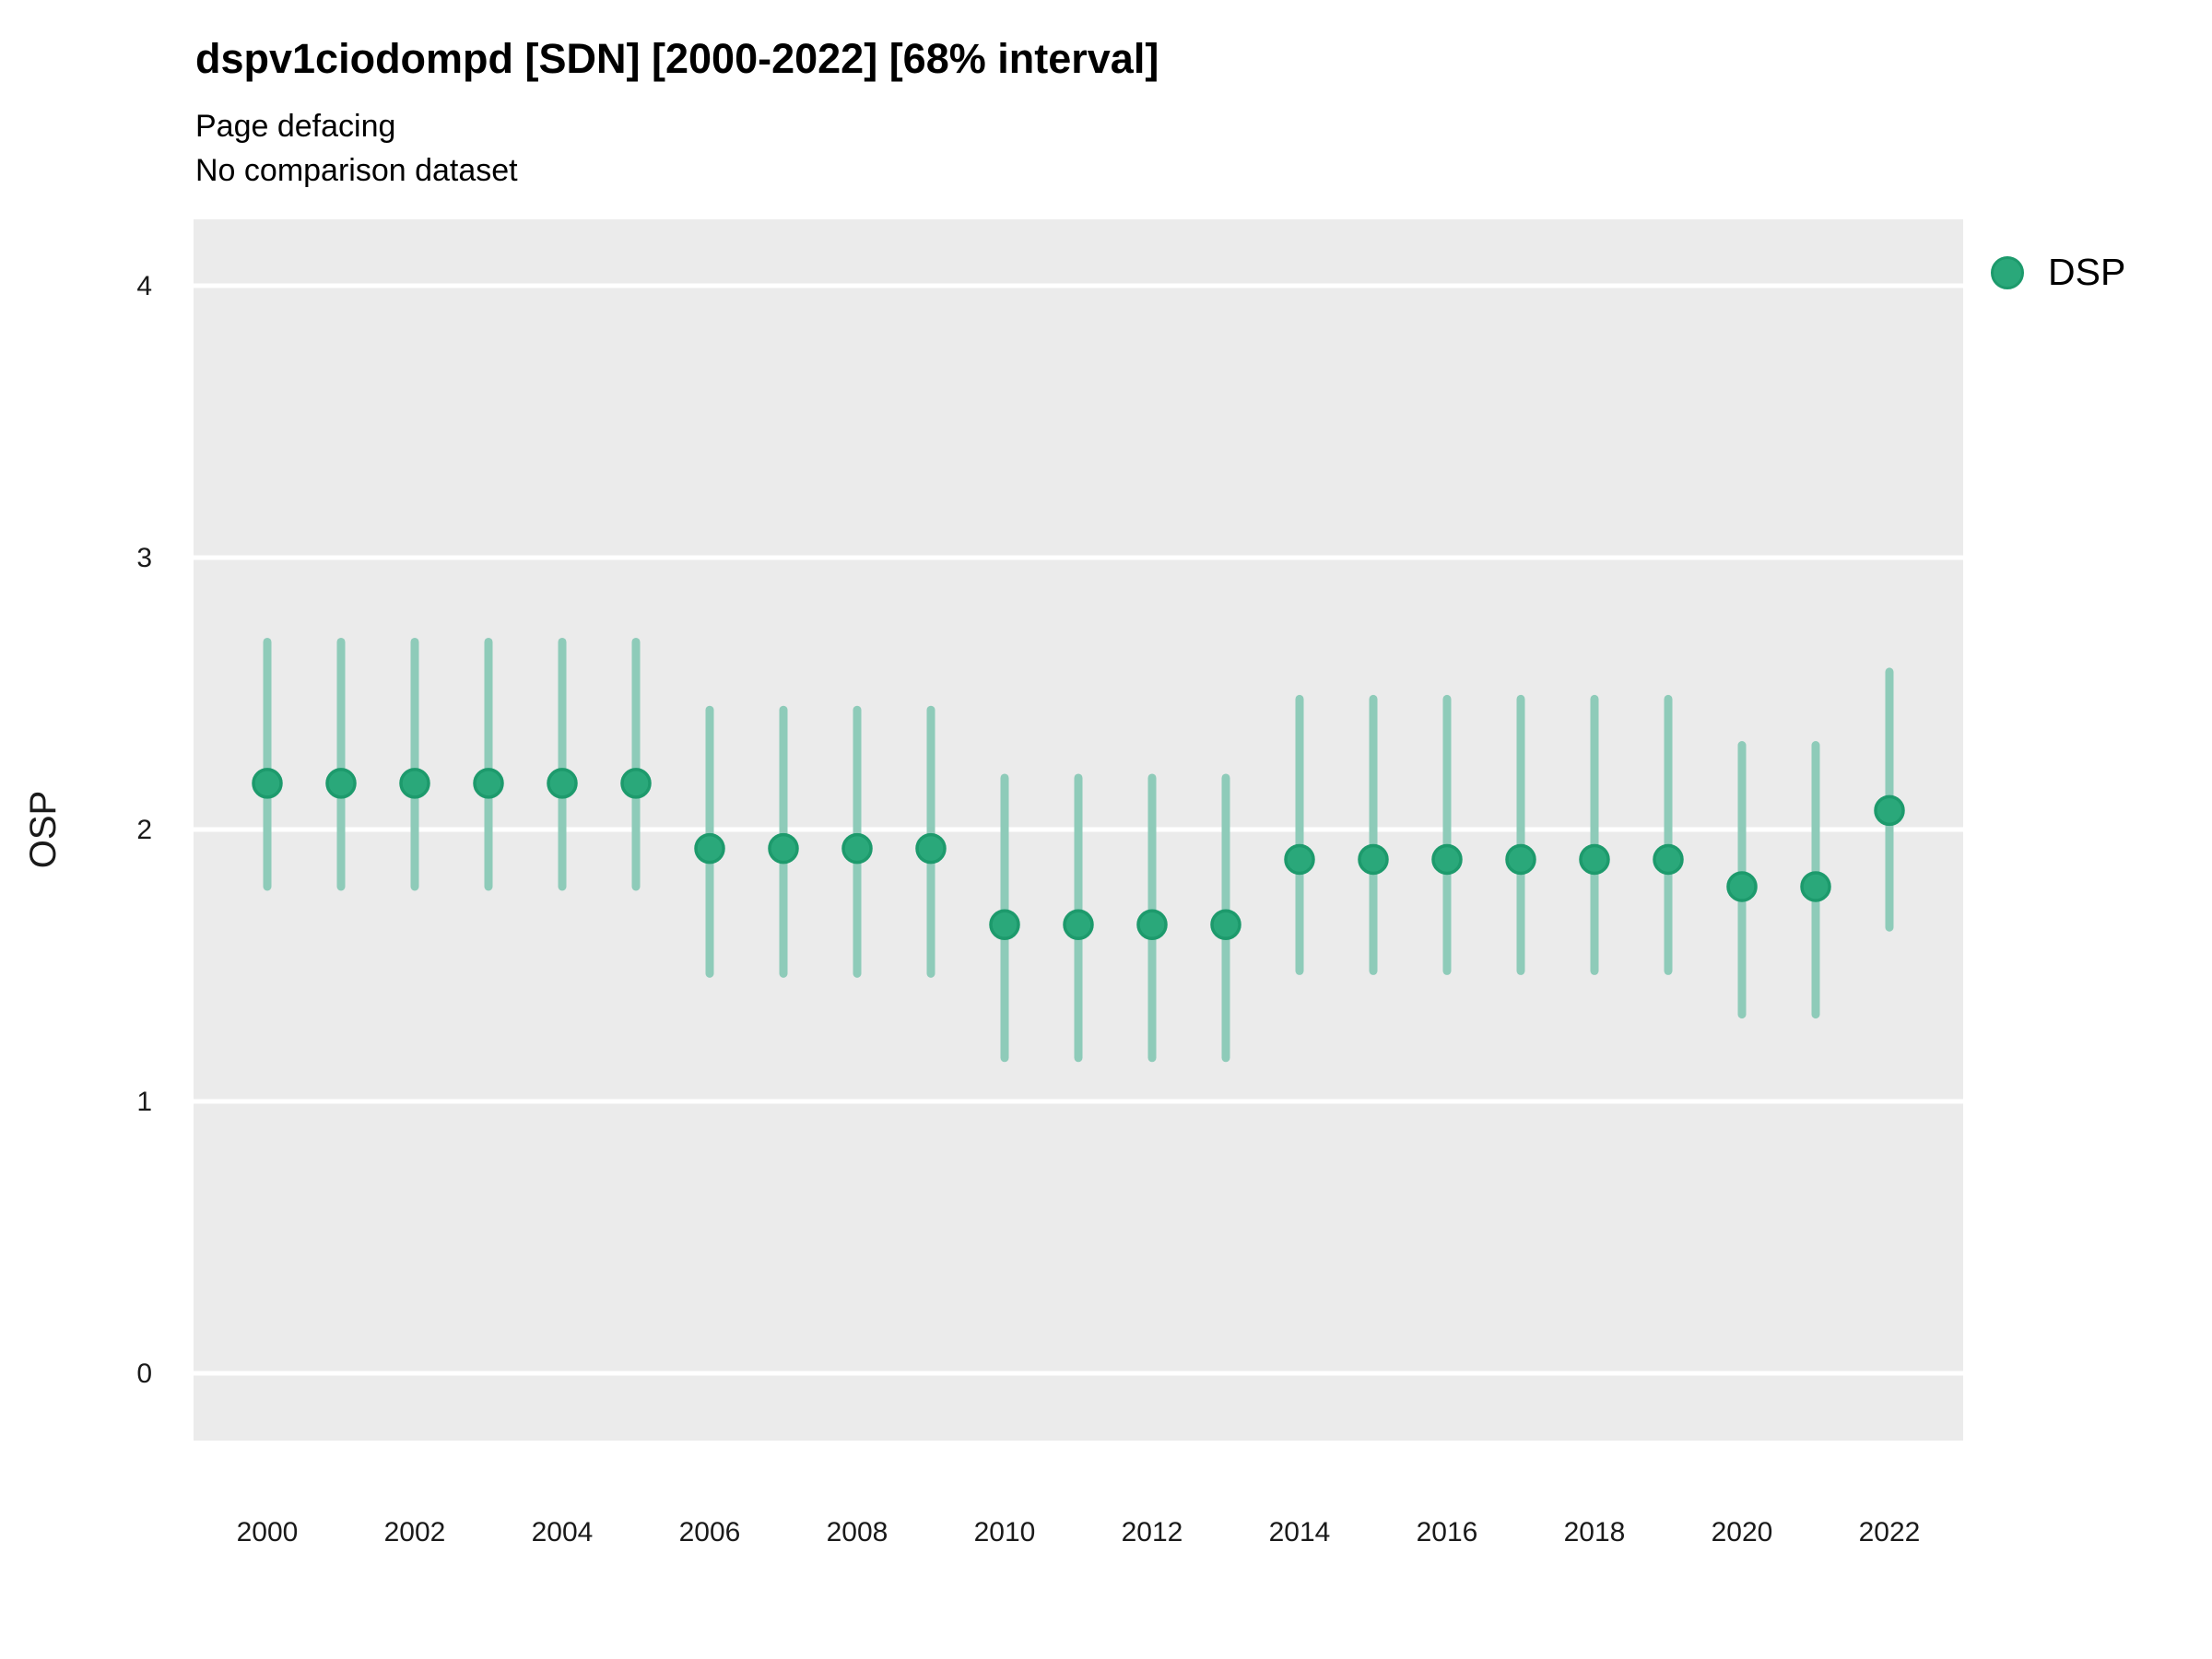 This screenshot has width=2212, height=1659. What do you see at coordinates (356, 170) in the screenshot?
I see `chart-note: No comparison dataset` at bounding box center [356, 170].